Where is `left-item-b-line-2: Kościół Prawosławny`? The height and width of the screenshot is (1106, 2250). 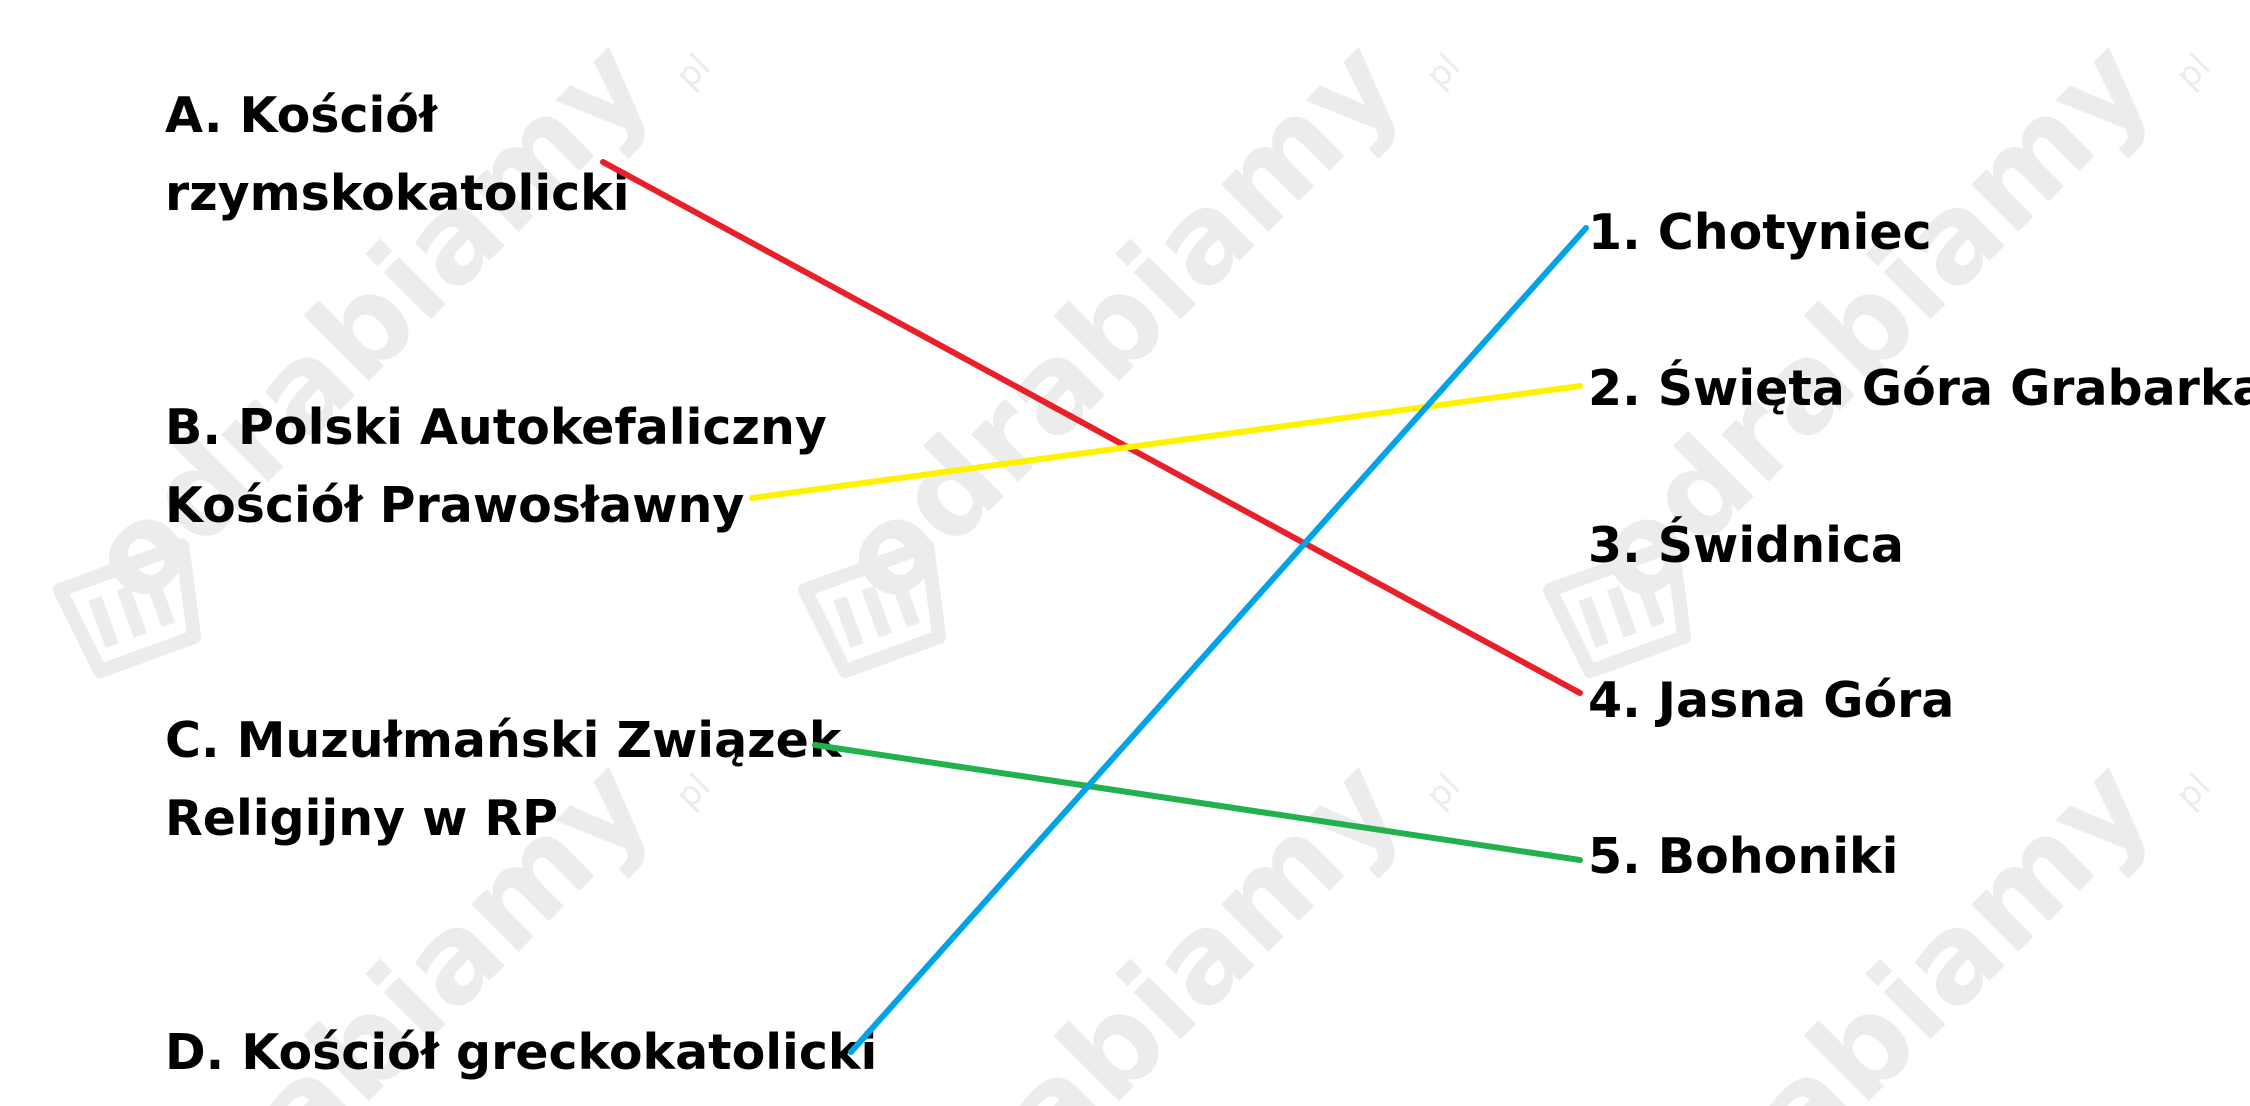 left-item-b-line-2: Kościół Prawosławny is located at coordinates (455, 505).